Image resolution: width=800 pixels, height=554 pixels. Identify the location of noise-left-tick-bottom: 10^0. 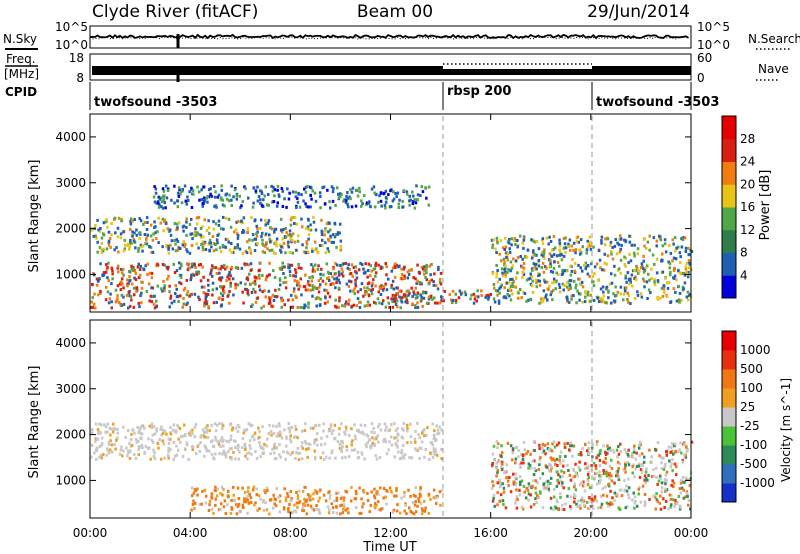
(71, 45).